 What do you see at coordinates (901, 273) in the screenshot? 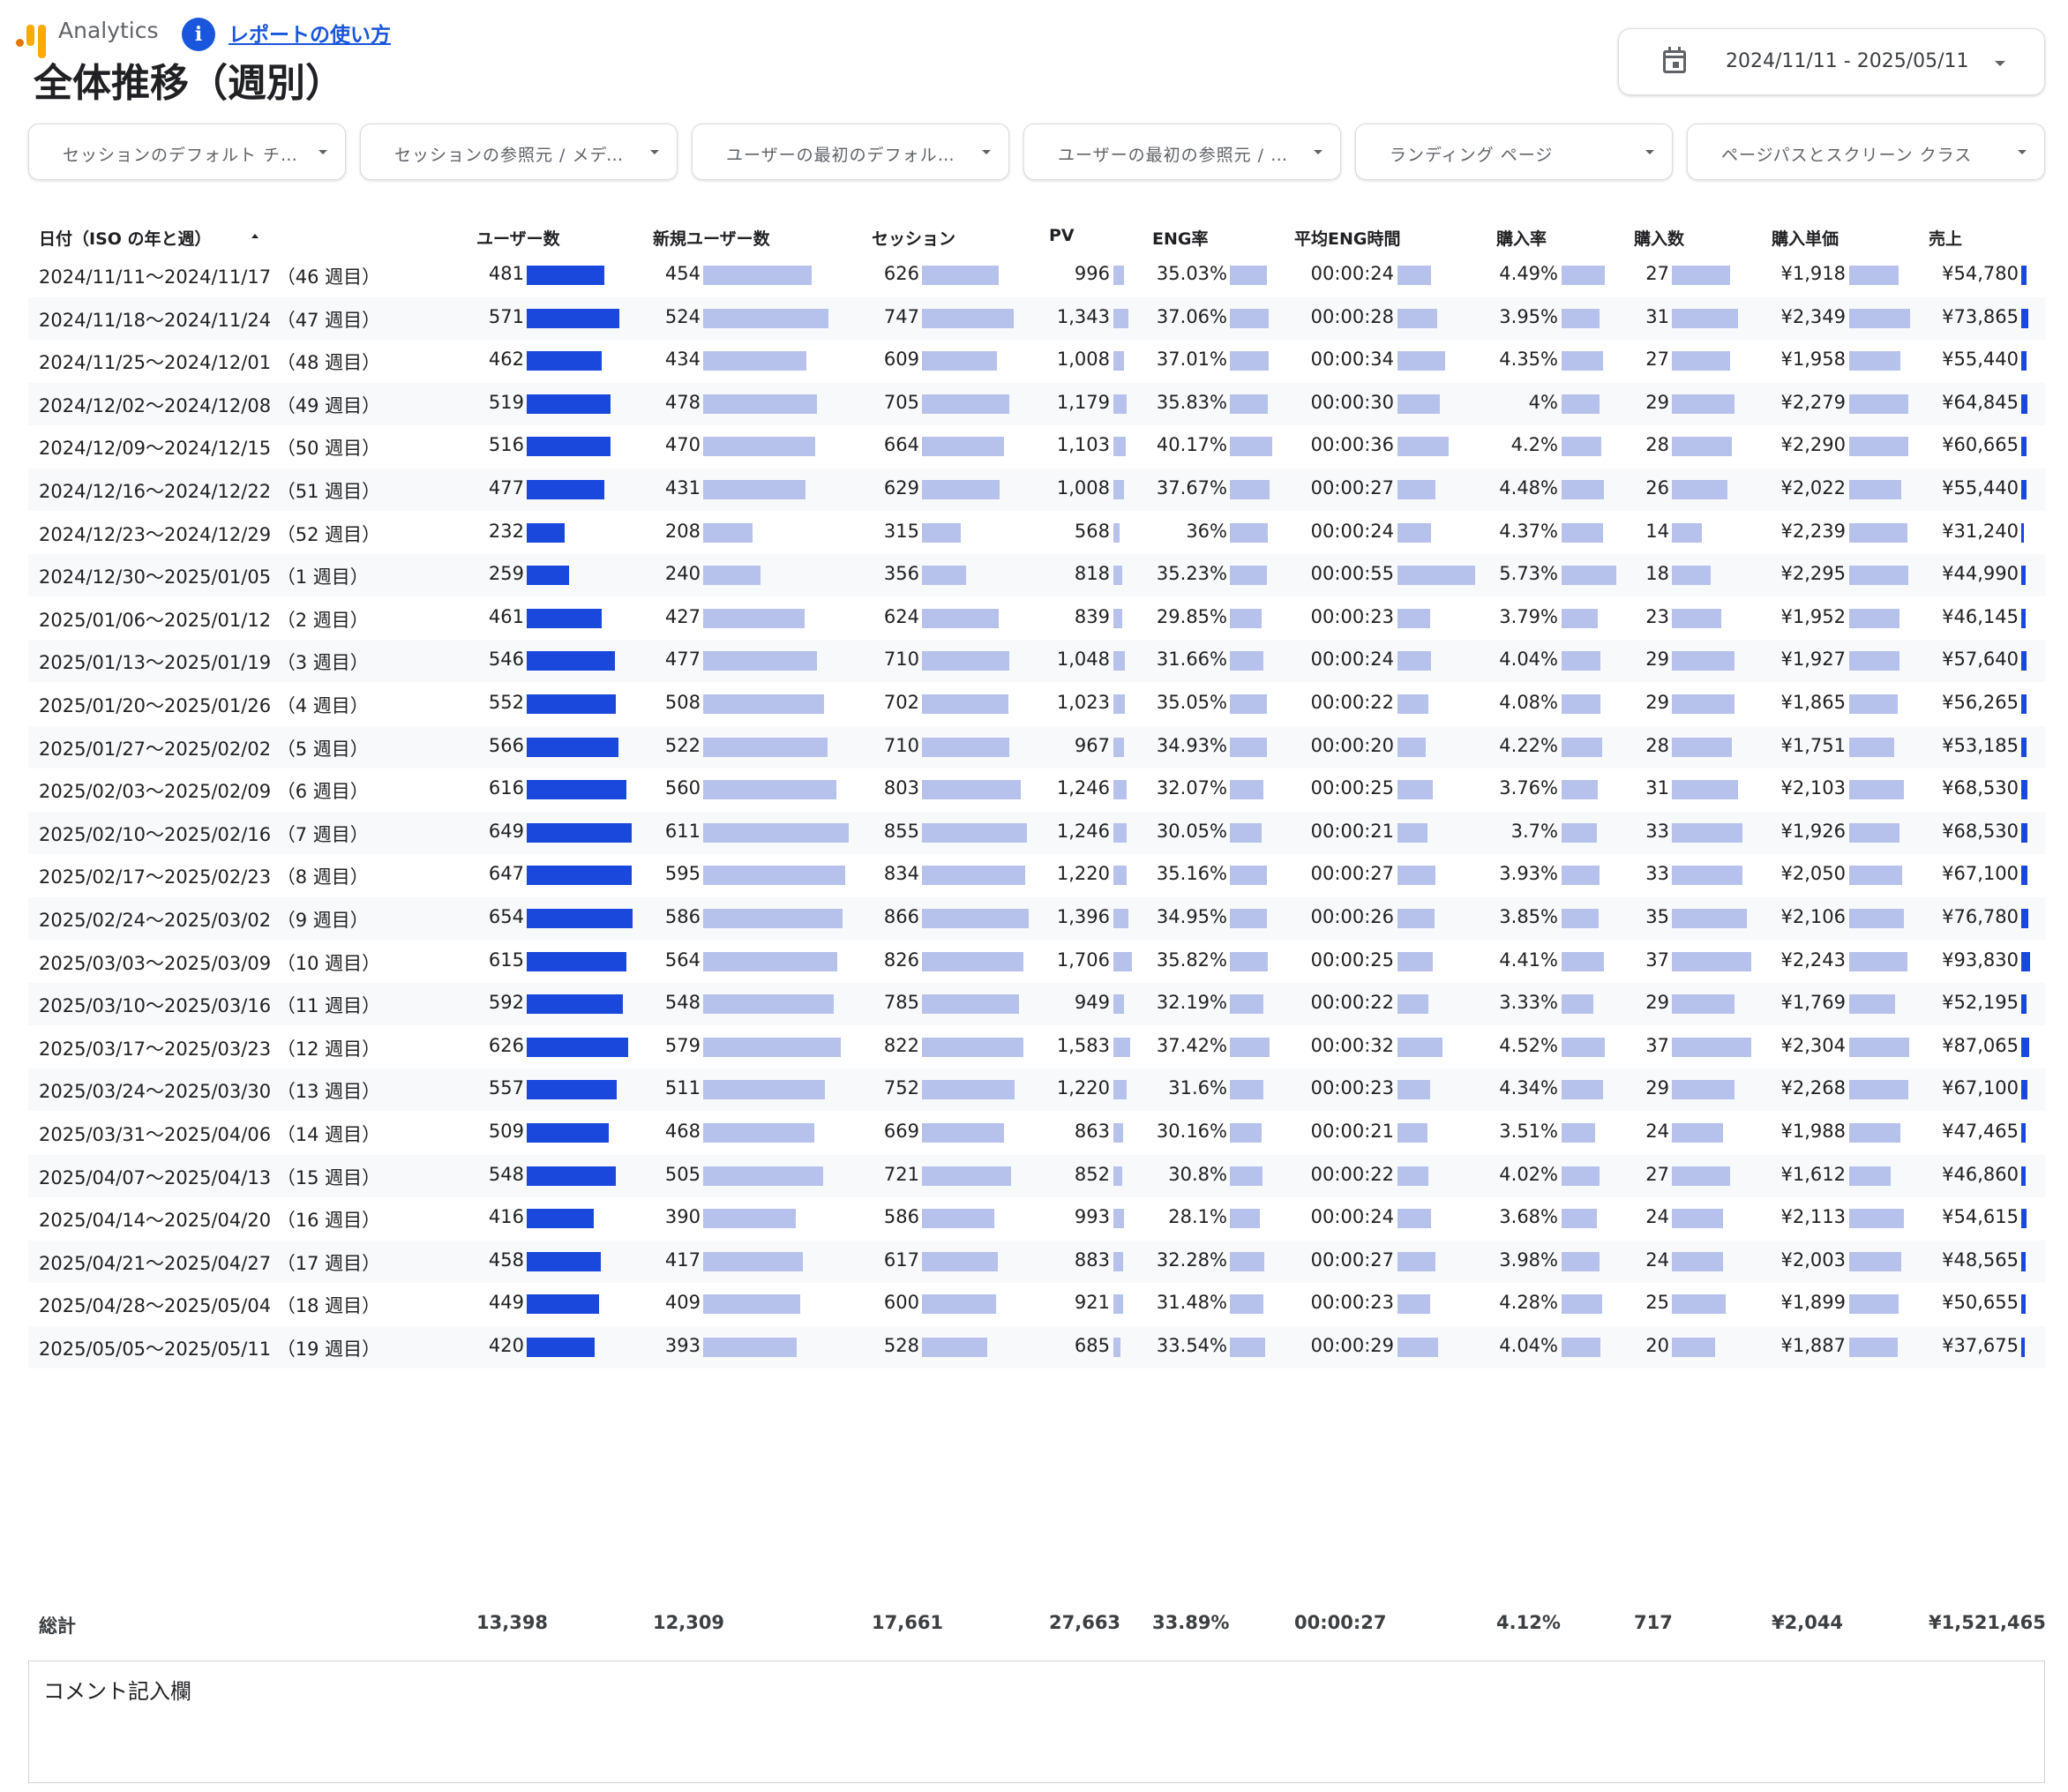
I see `cell-sessions: 626` at bounding box center [901, 273].